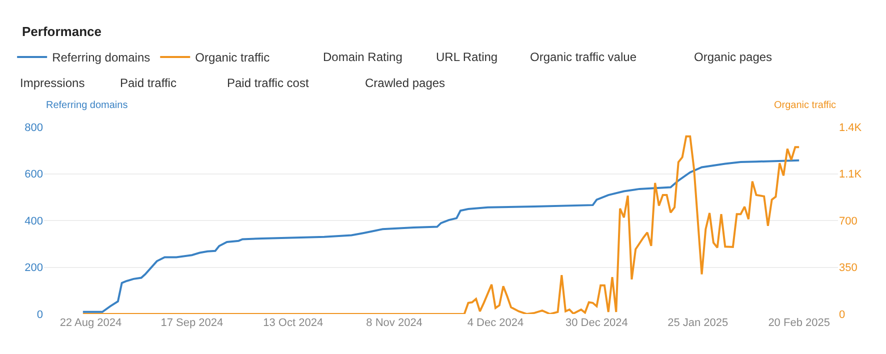  What do you see at coordinates (733, 57) in the screenshot?
I see `text: Organic pages` at bounding box center [733, 57].